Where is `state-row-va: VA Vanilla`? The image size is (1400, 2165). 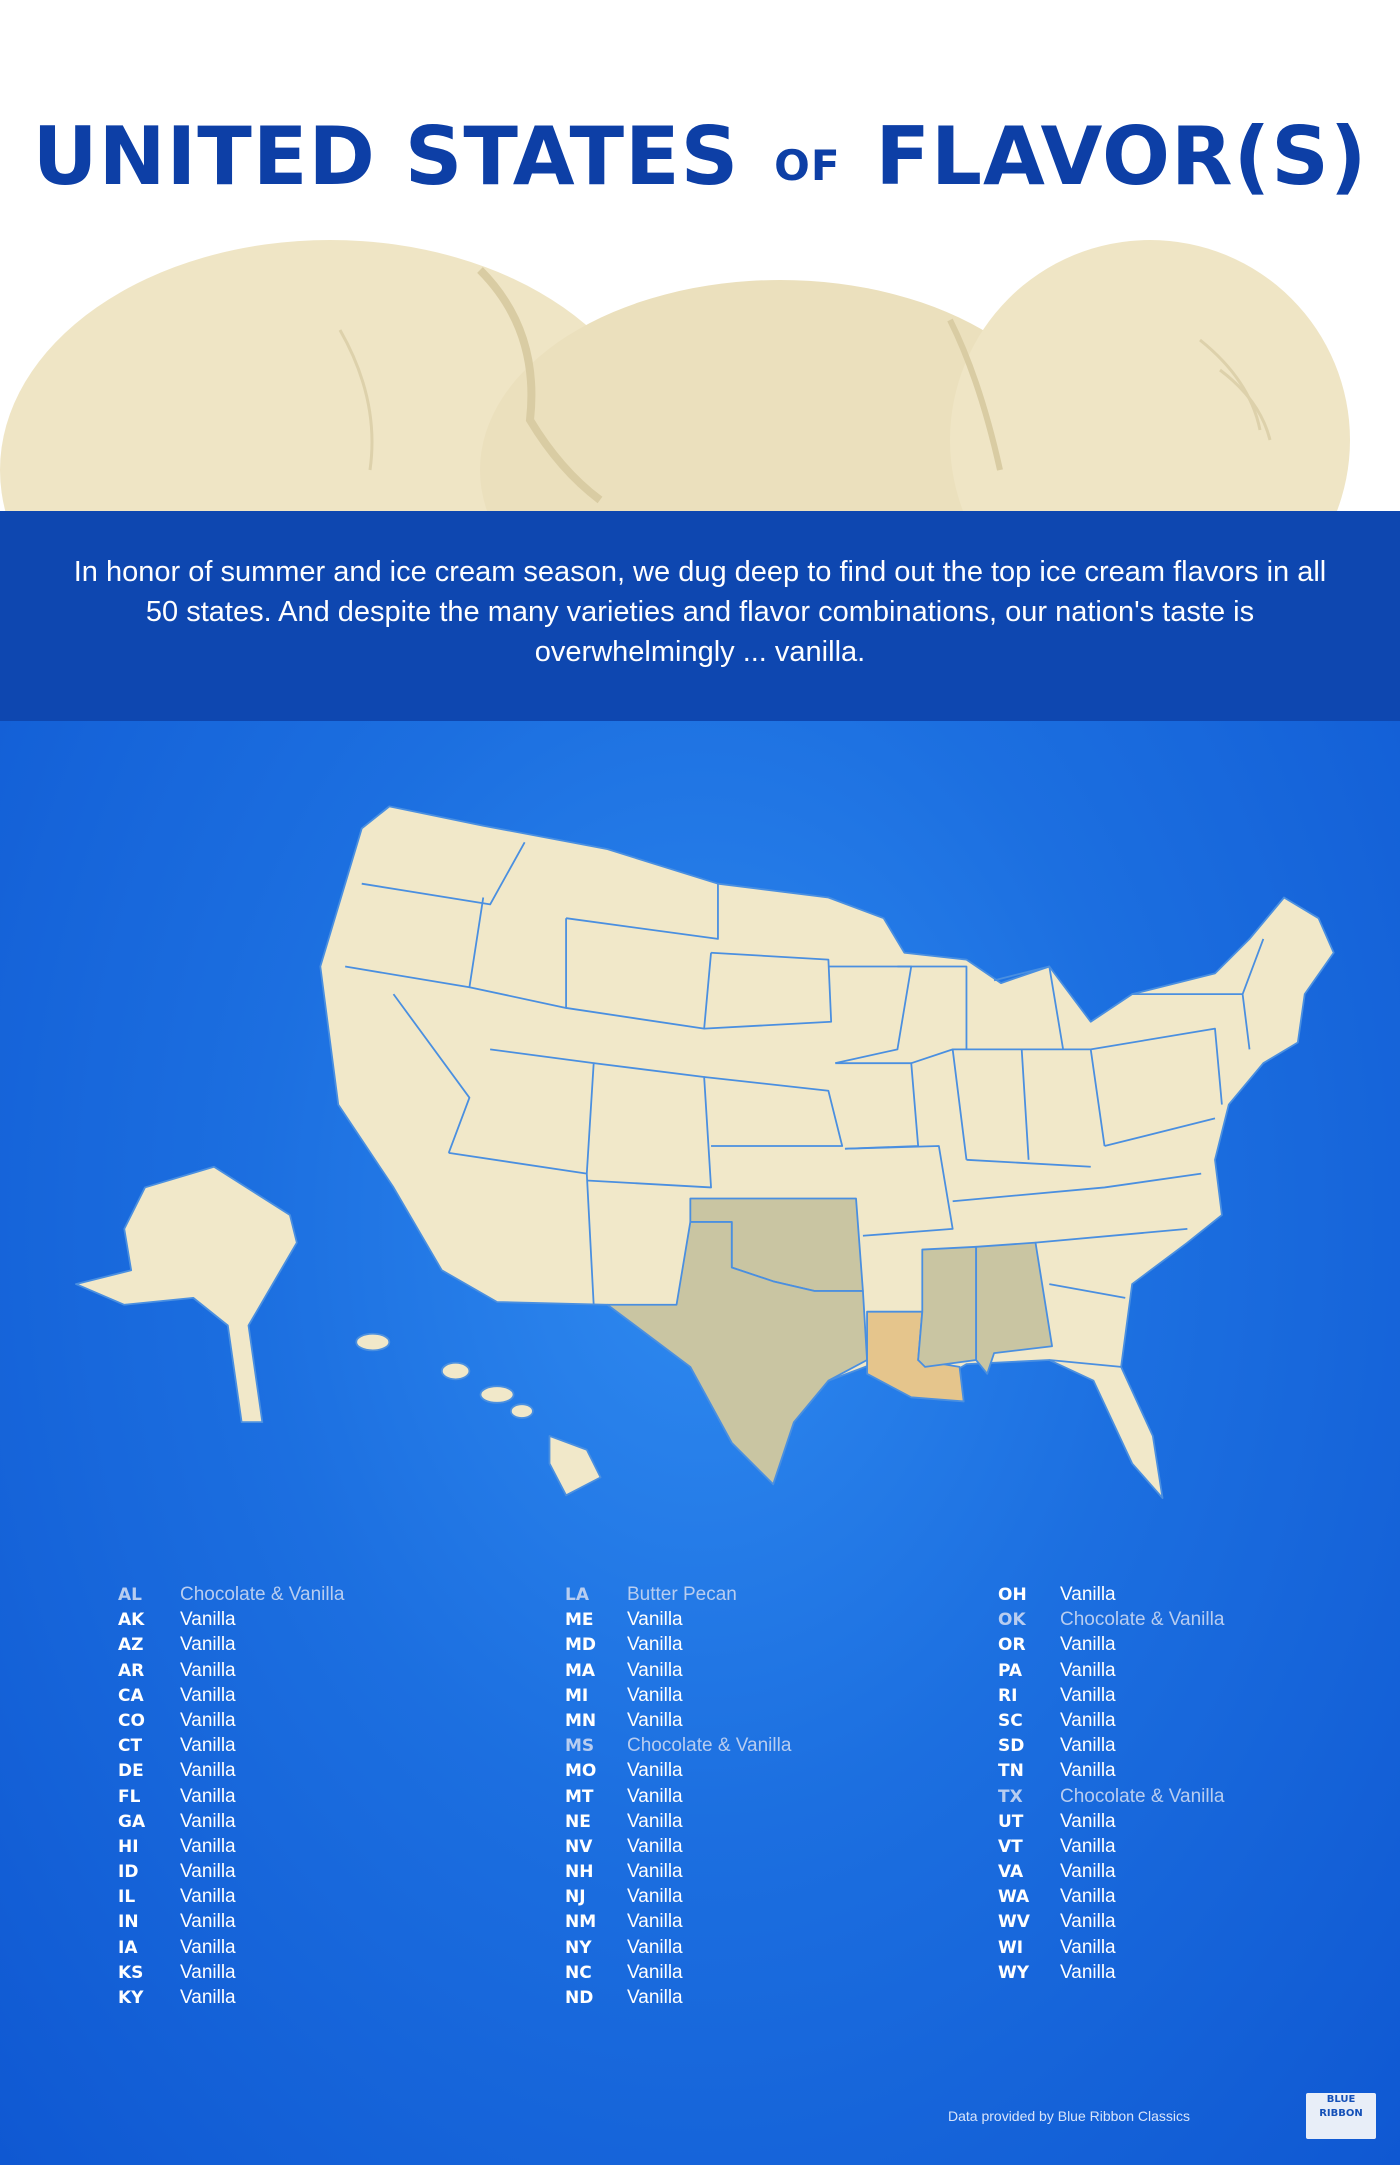 state-row-va: VA Vanilla is located at coordinates (1111, 1871).